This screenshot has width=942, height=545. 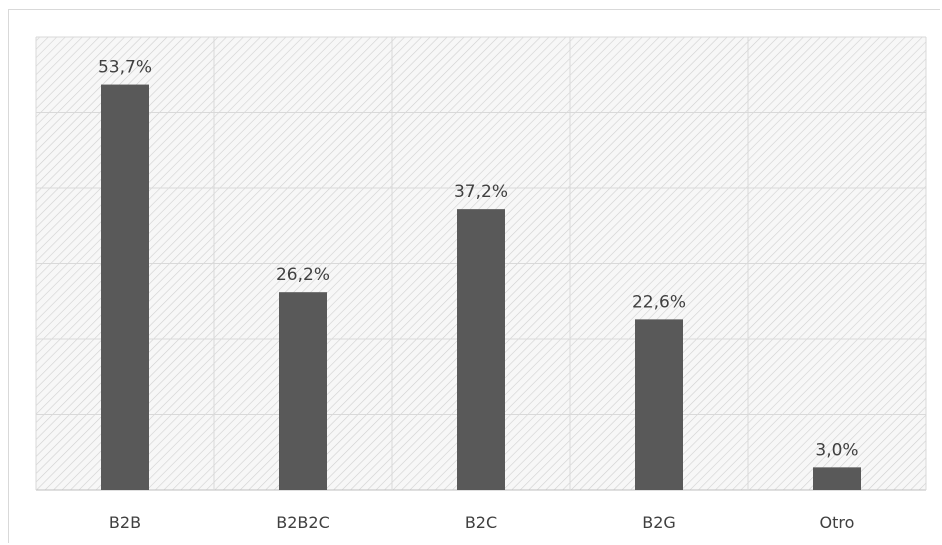 What do you see at coordinates (837, 478) in the screenshot?
I see `bar-otro` at bounding box center [837, 478].